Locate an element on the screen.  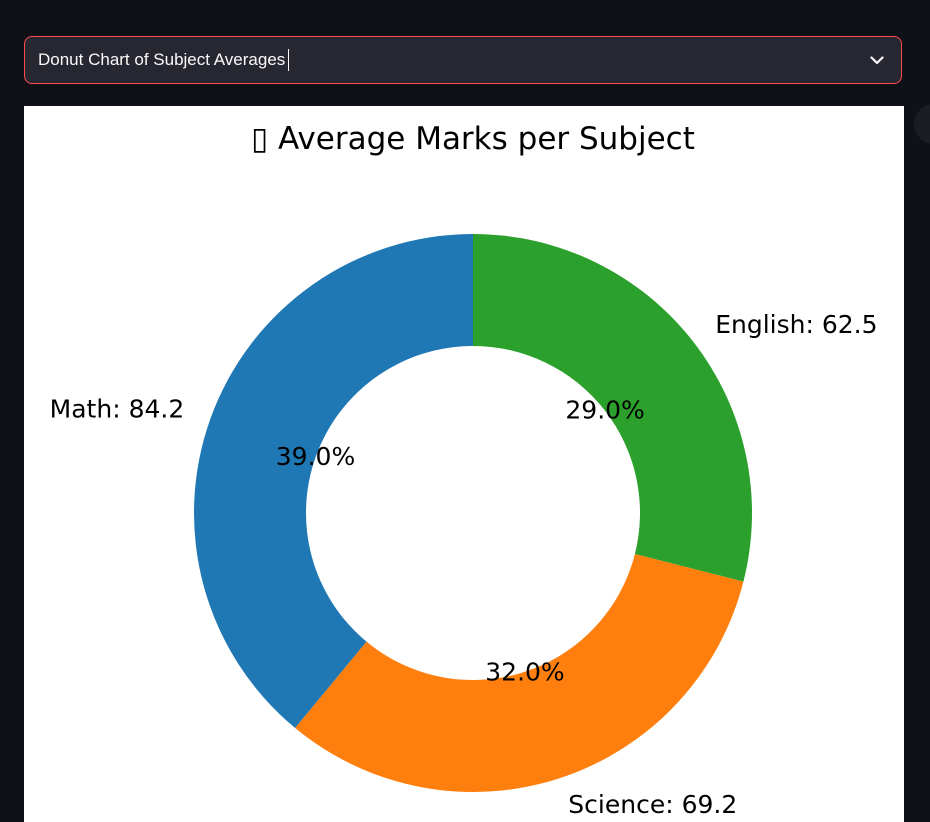
donut-slice-english is located at coordinates (612, 408).